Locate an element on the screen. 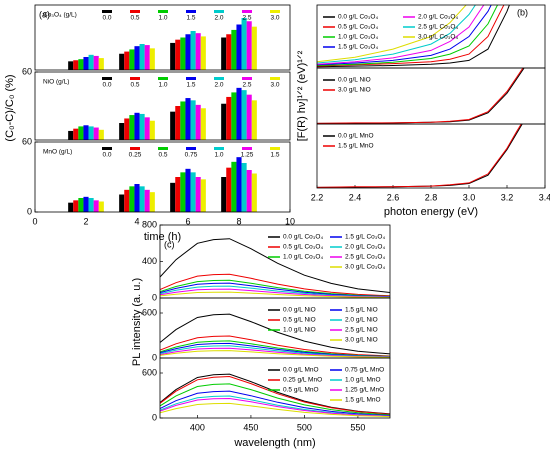 The image size is (550, 453). legend-label: 1.25 g/L MnO is located at coordinates (364, 390).